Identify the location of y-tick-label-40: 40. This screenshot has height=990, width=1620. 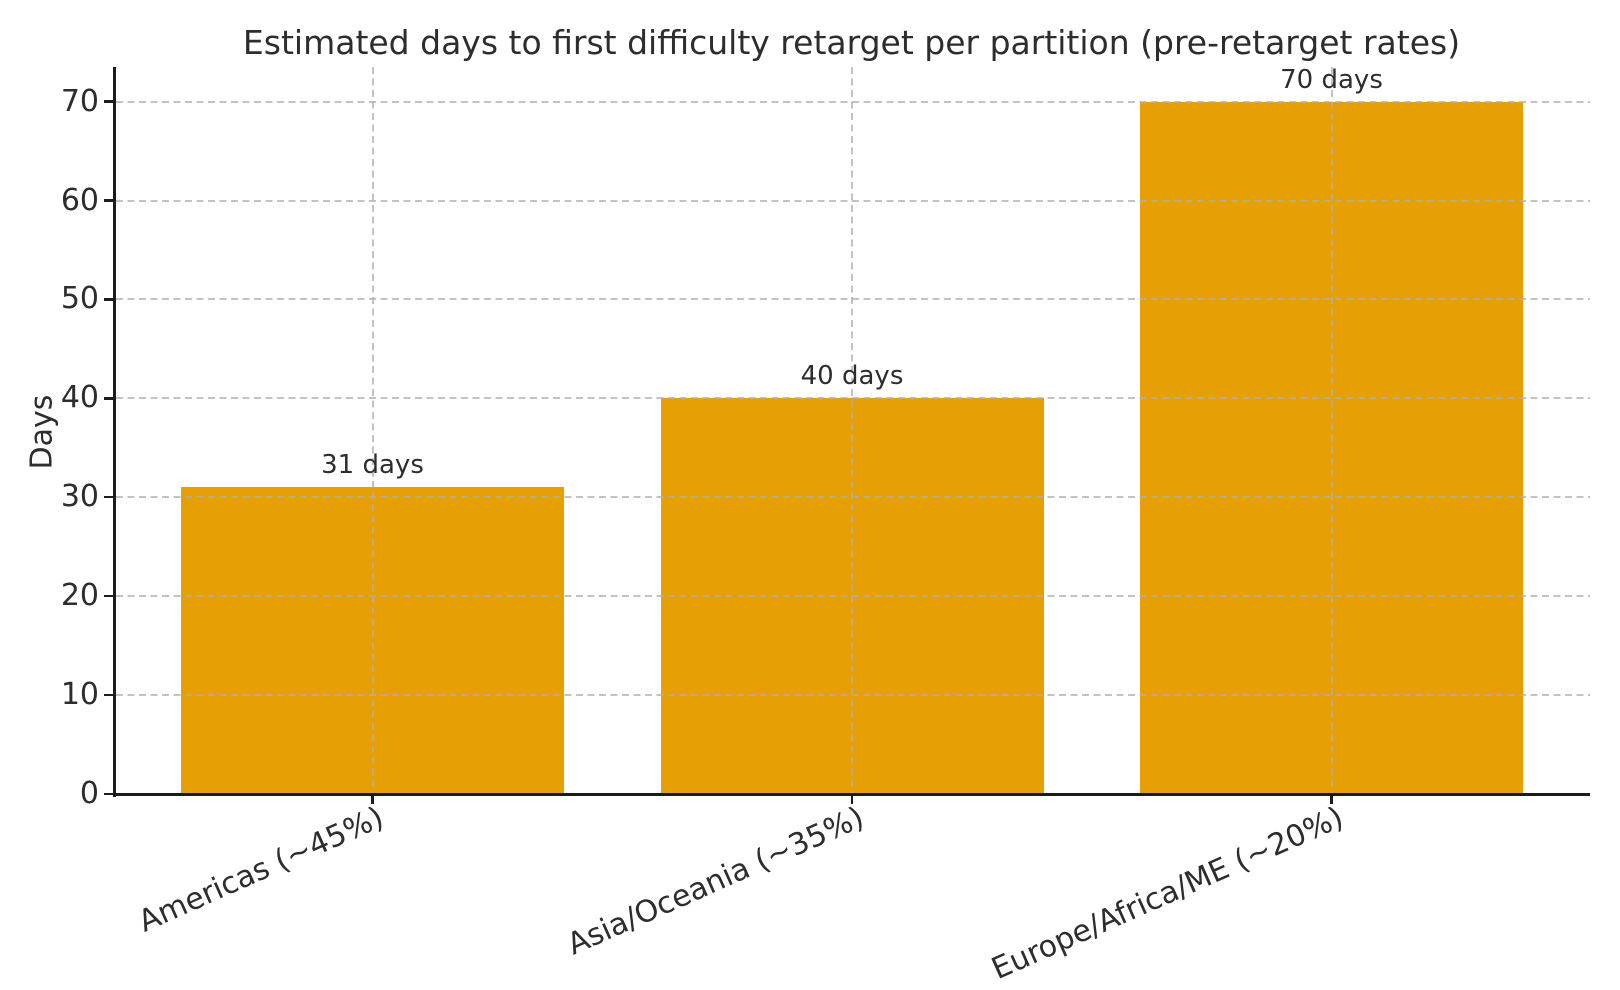
(79, 398).